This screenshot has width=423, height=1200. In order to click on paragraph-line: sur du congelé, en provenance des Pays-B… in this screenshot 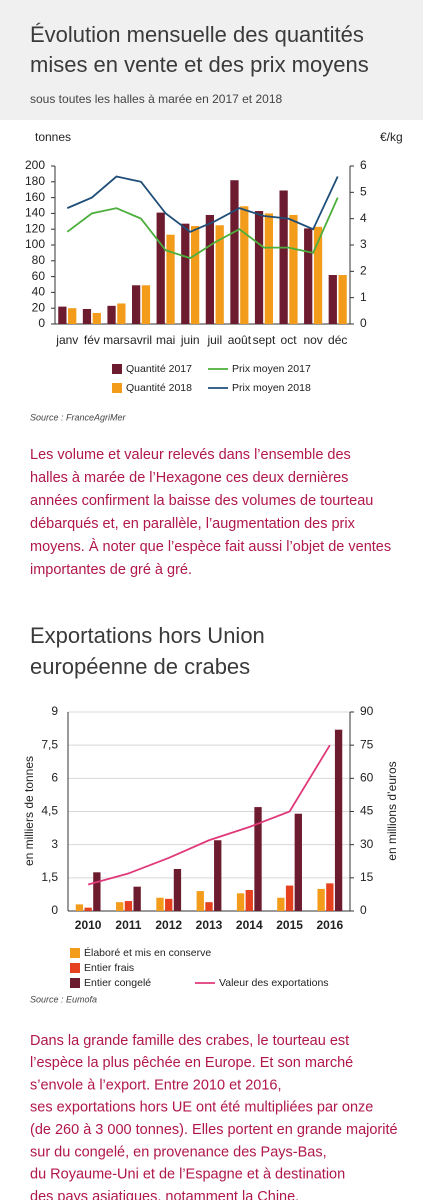, I will do `click(178, 1152)`.